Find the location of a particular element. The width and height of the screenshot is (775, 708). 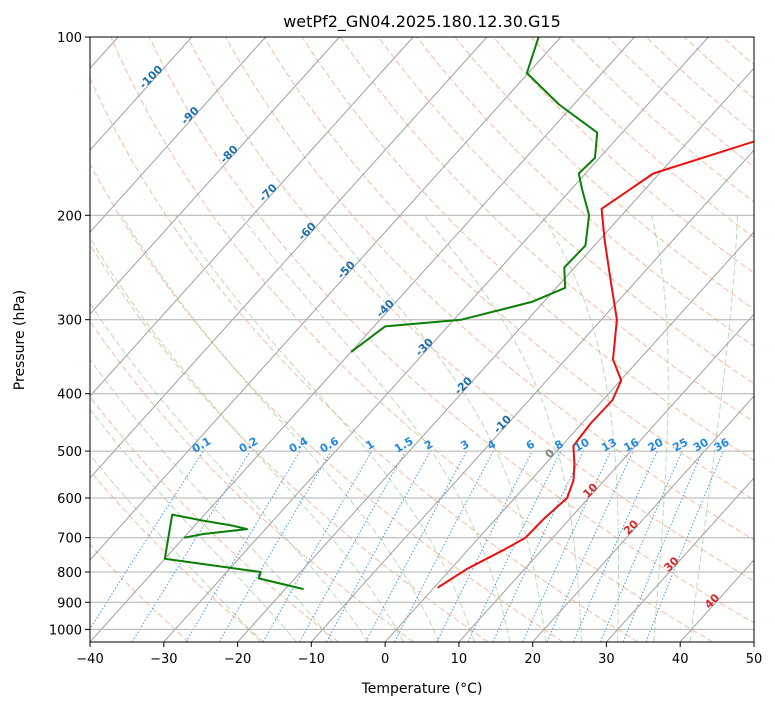

isotherm-label: -50 is located at coordinates (346, 269).